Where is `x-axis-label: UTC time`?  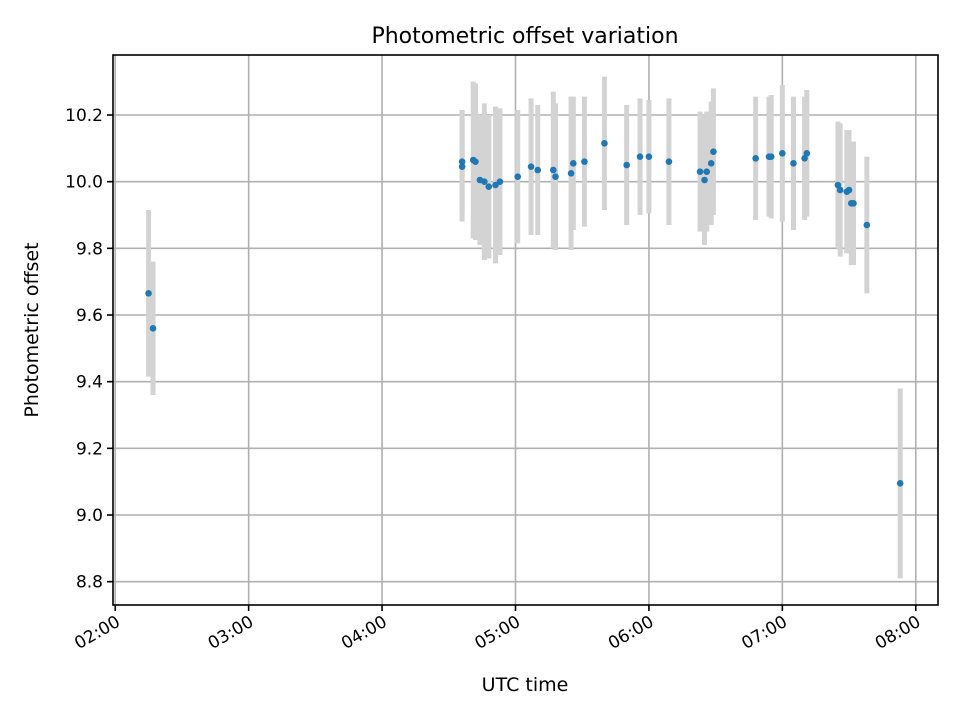
x-axis-label: UTC time is located at coordinates (525, 685).